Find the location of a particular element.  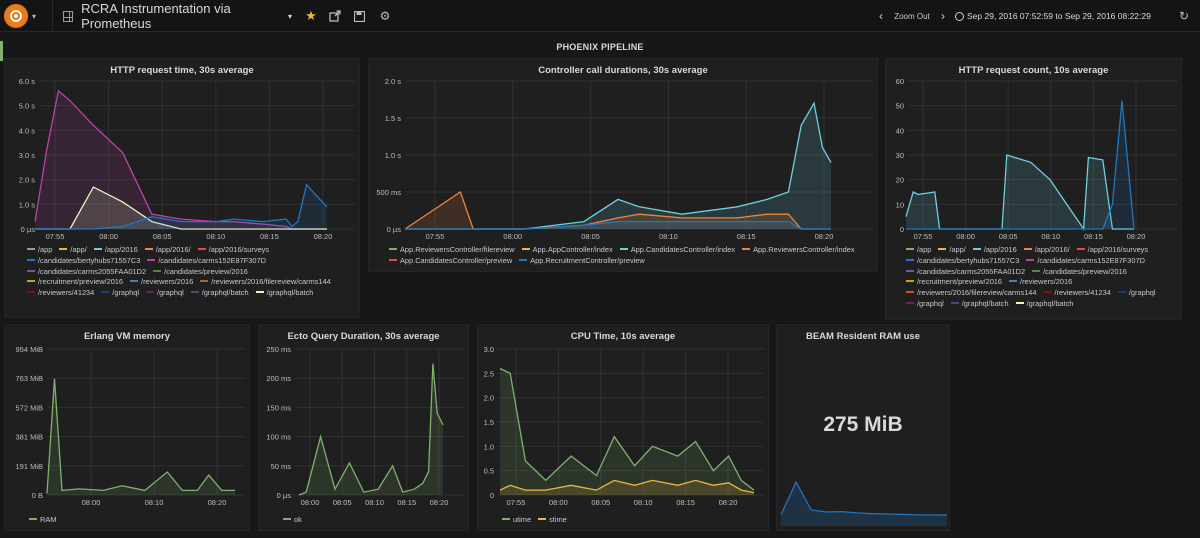

panel-title: HTTP request count, 10s average is located at coordinates (1033, 70).